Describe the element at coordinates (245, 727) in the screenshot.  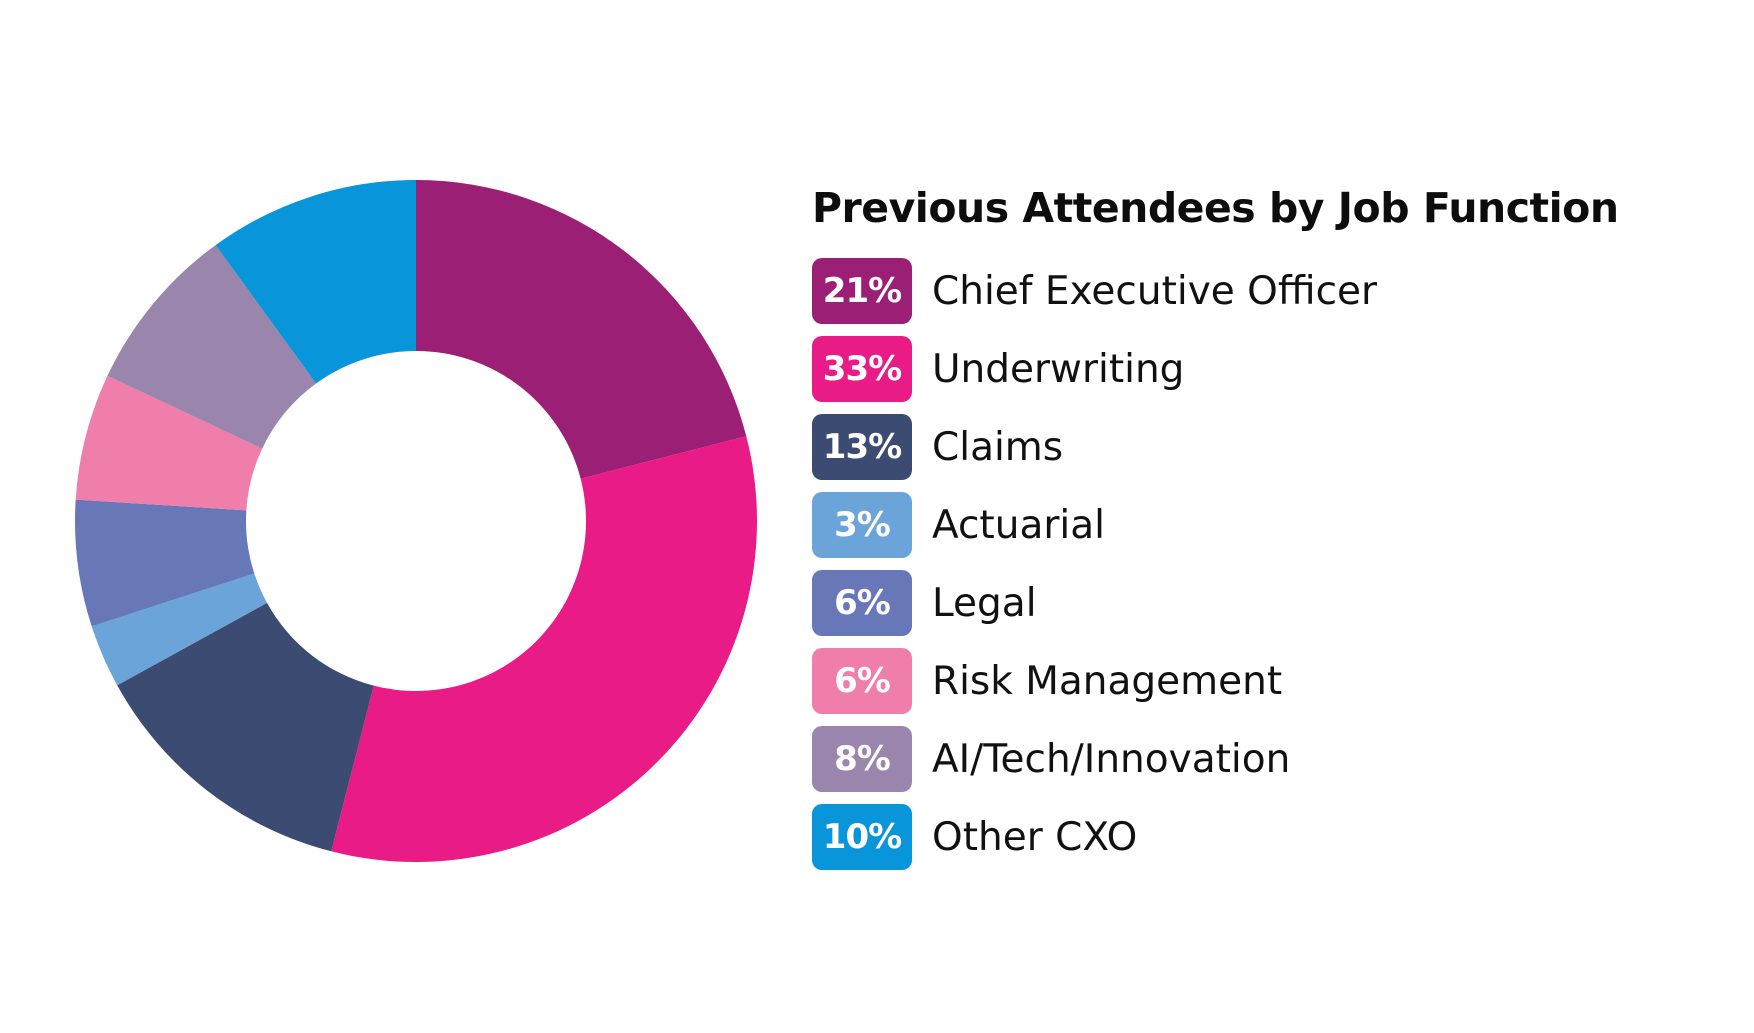
I see `slice-claims` at that location.